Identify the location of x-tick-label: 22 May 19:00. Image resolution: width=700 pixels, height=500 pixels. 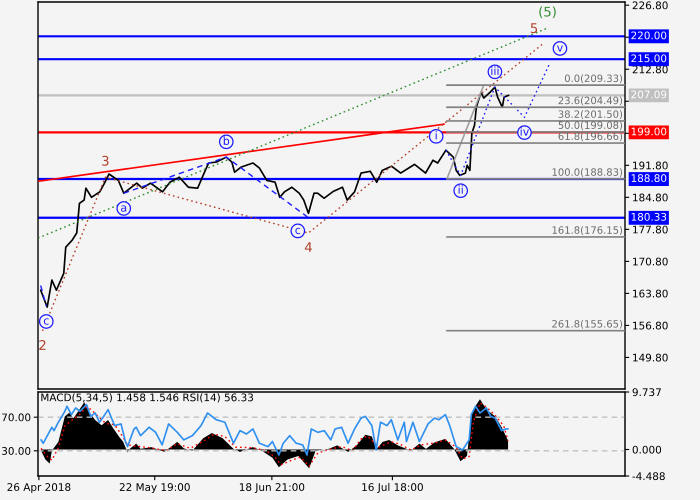
(155, 488).